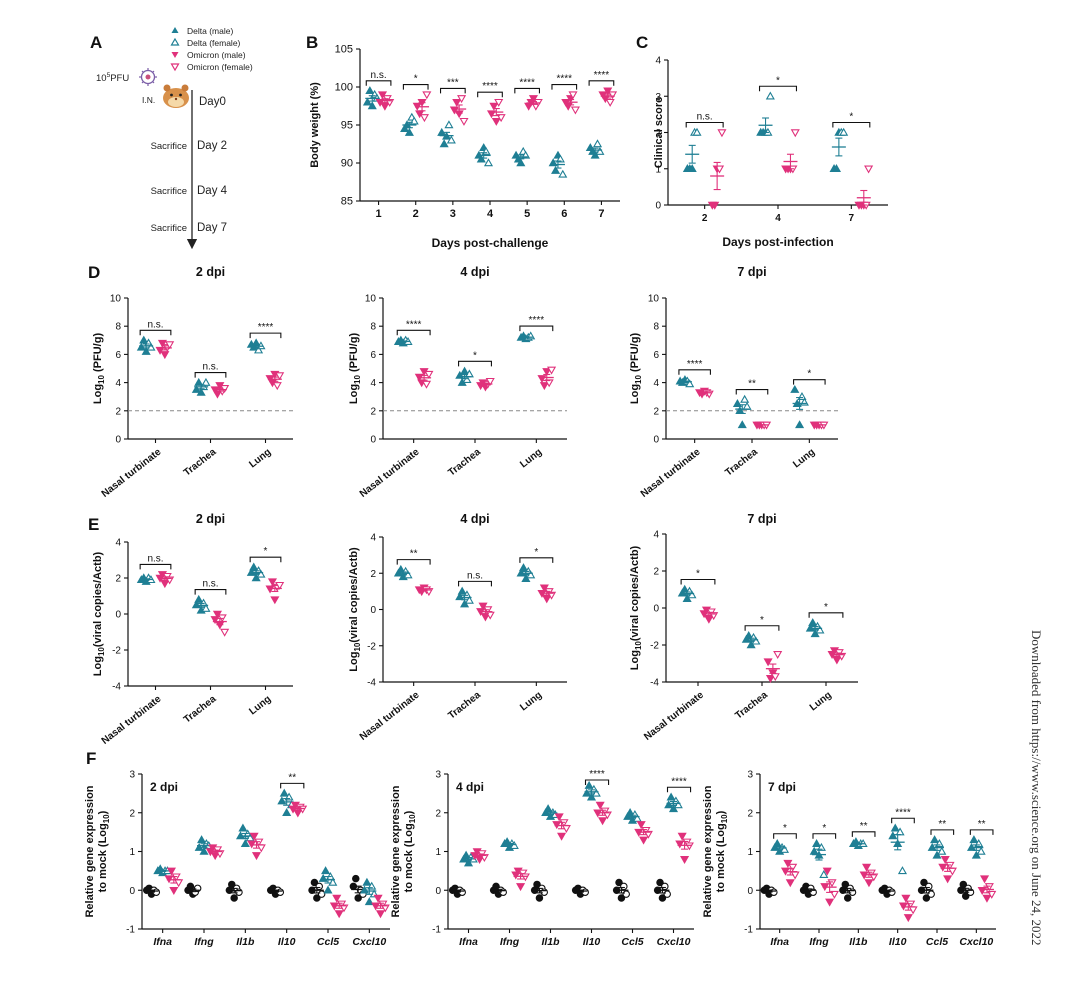  I want to click on y-tick-label: 4, so click(373, 383).